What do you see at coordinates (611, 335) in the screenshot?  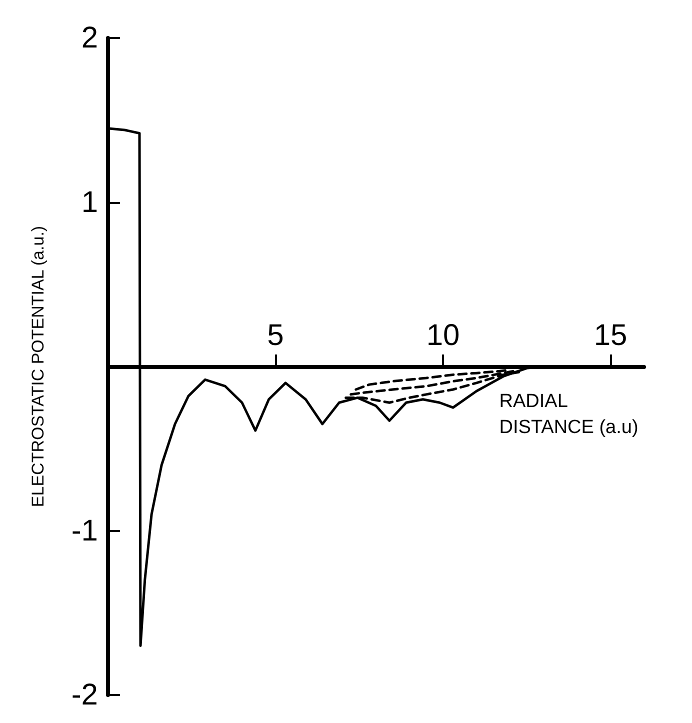 I see `x-tick-label: 15` at bounding box center [611, 335].